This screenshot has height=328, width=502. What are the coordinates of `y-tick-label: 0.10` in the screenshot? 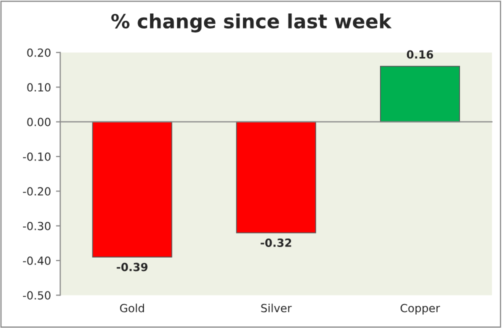 It's located at (38, 87).